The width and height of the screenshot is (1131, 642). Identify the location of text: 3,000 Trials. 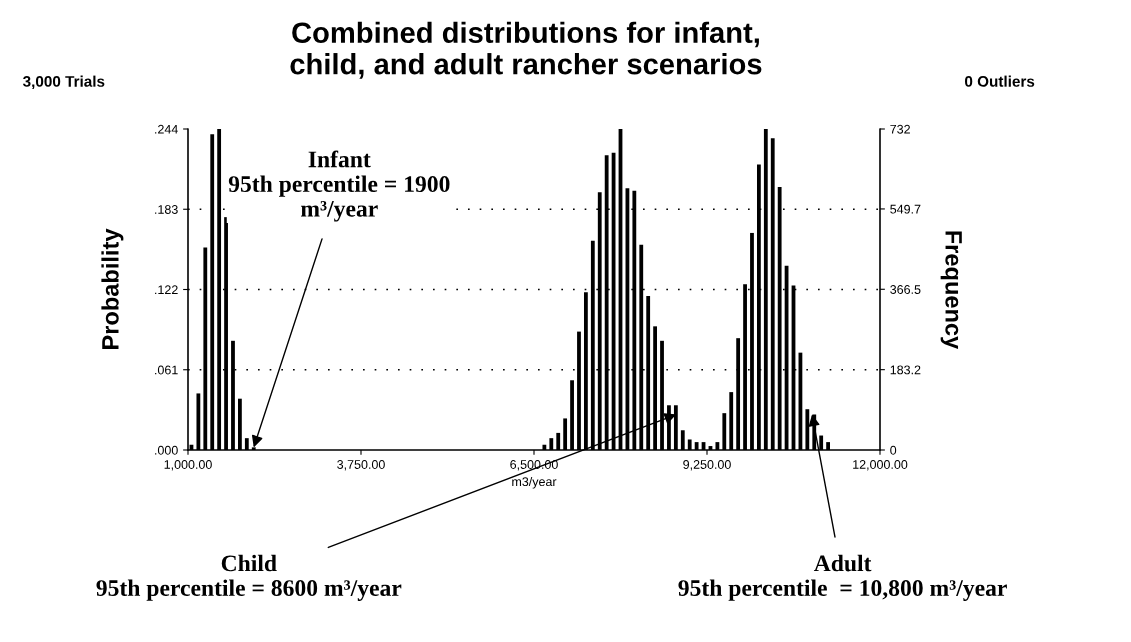
(63, 82).